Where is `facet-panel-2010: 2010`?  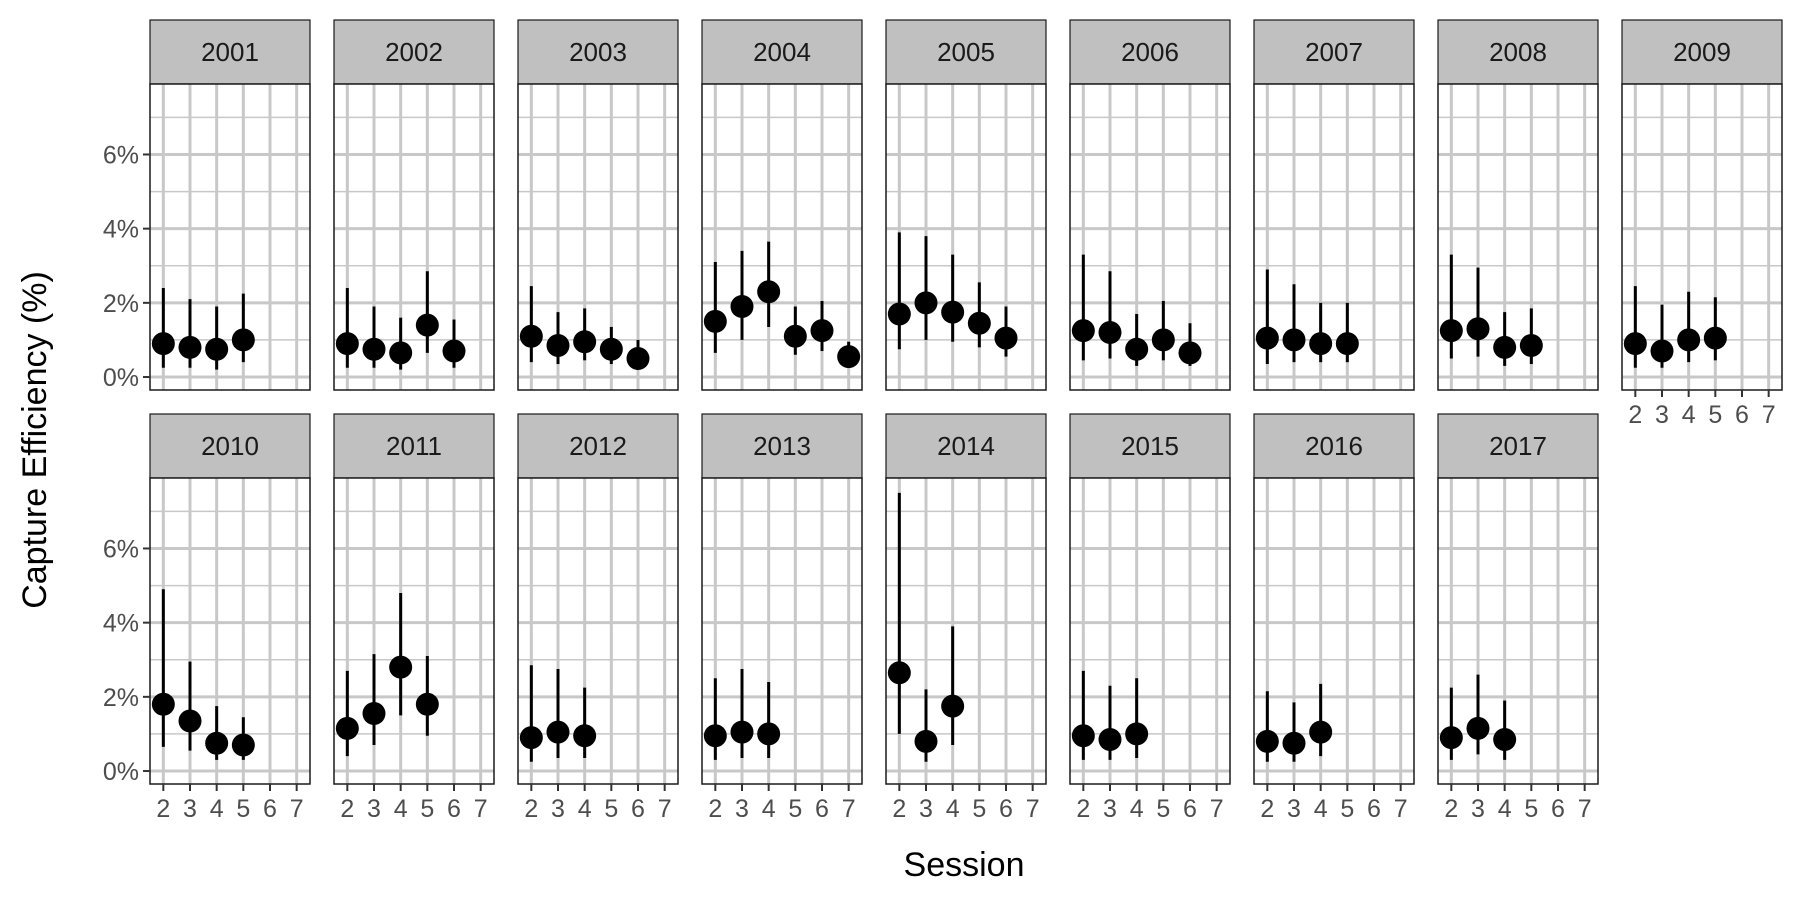 facet-panel-2010: 2010 is located at coordinates (230, 599).